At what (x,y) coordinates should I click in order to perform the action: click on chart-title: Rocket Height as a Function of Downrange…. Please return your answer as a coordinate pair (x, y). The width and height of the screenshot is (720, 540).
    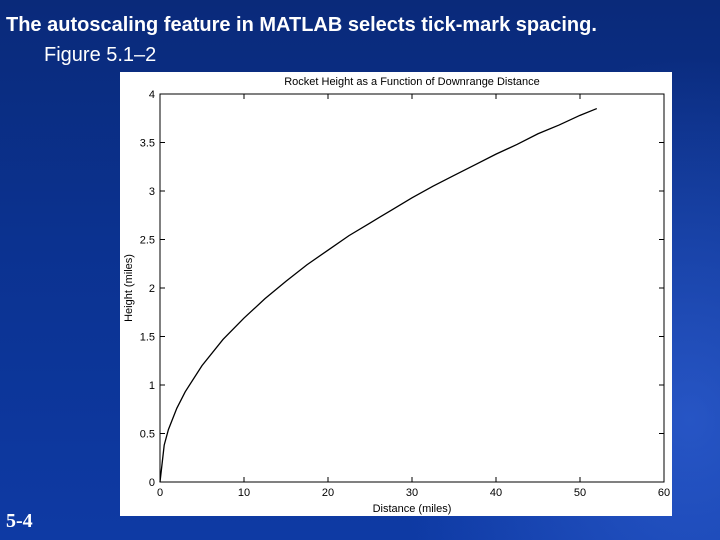
    Looking at the image, I should click on (412, 82).